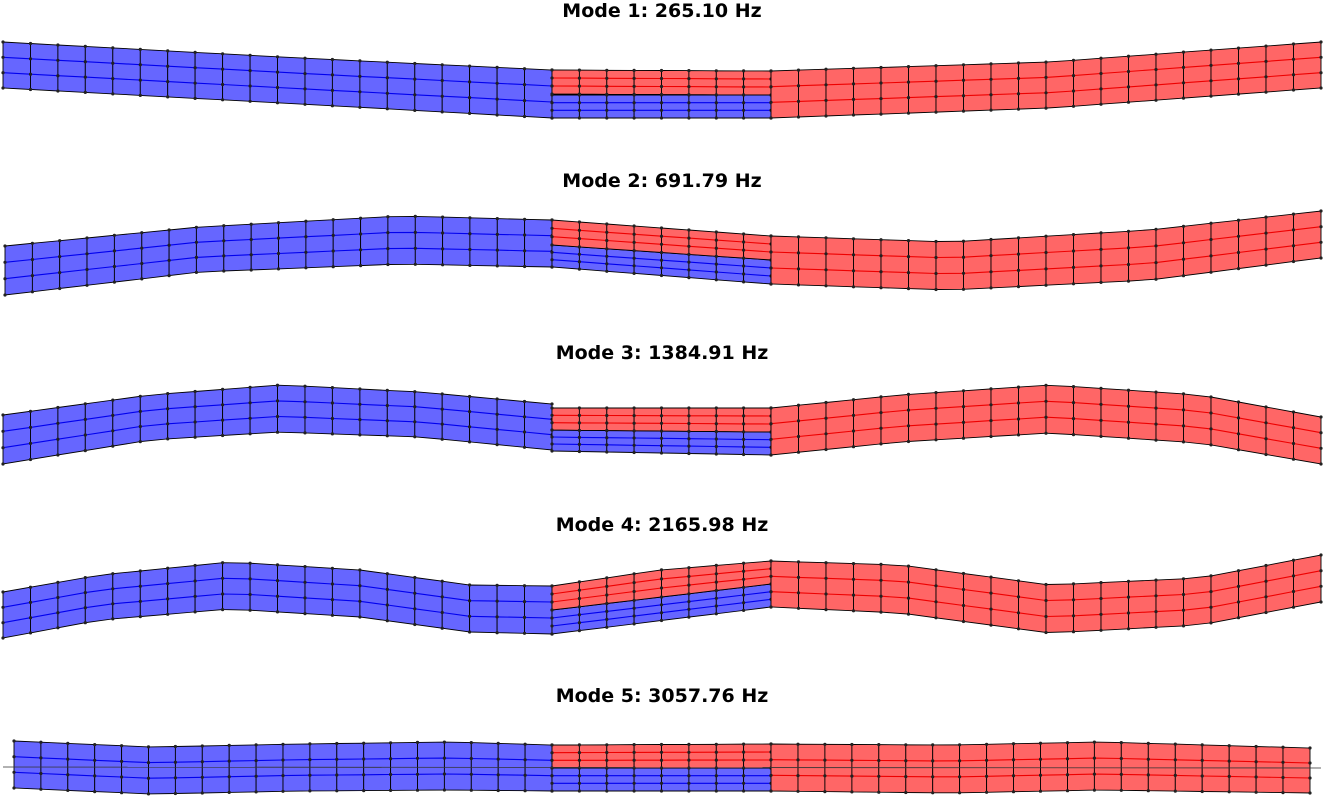 The image size is (1324, 799). What do you see at coordinates (593, 779) in the screenshot?
I see `left-beam-overlap-element` at bounding box center [593, 779].